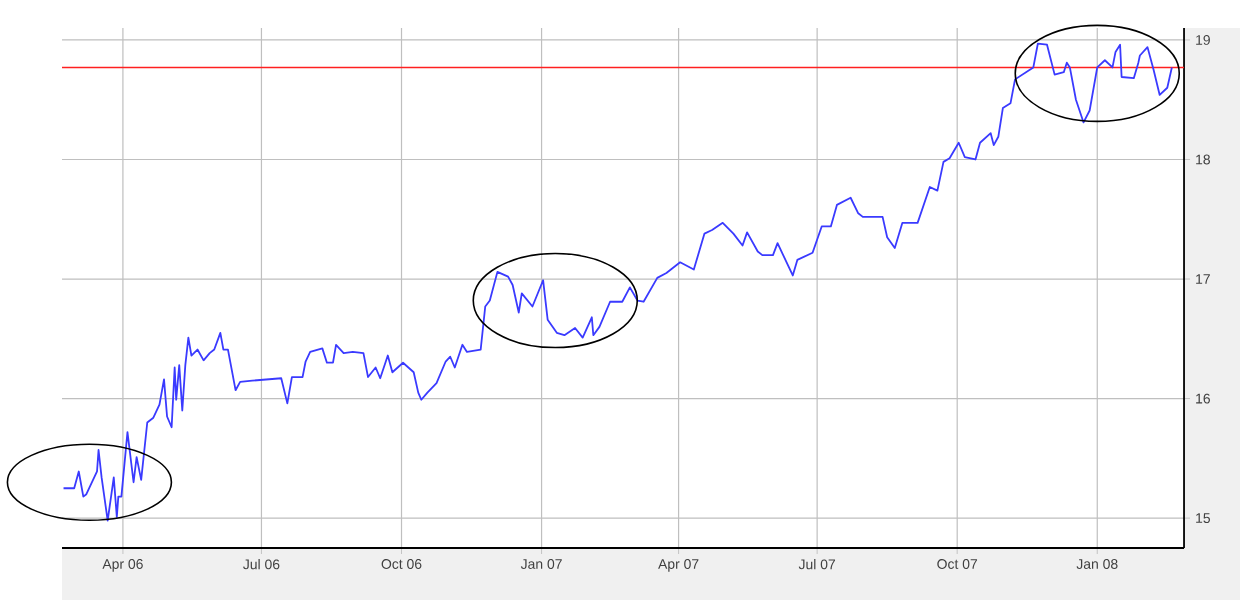  Describe the element at coordinates (261, 564) in the screenshot. I see `x-tick-label: Jul 06` at that location.